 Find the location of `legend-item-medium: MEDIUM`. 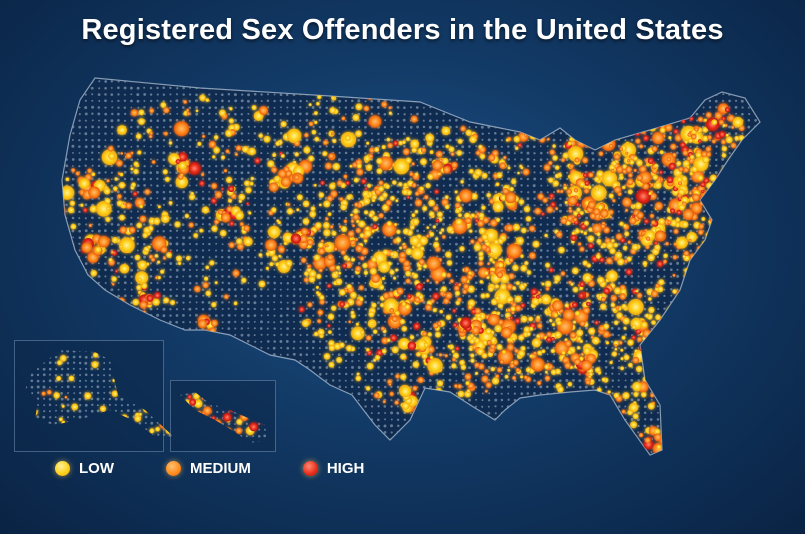

legend-item-medium: MEDIUM is located at coordinates (208, 468).